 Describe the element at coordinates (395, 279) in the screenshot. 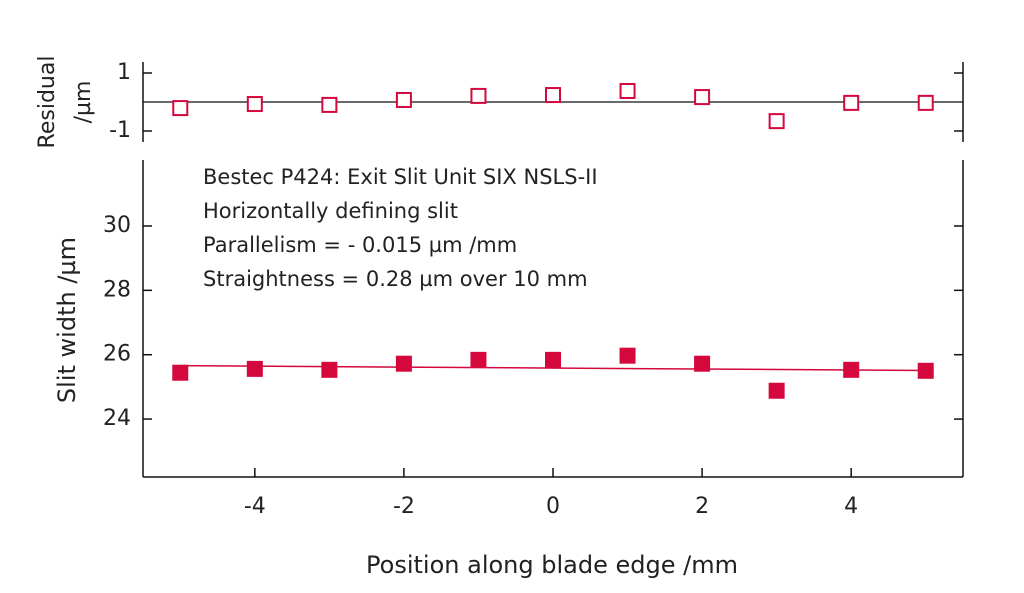

I see `annotation: Straightness = 0.28 µm over 10 mm` at that location.